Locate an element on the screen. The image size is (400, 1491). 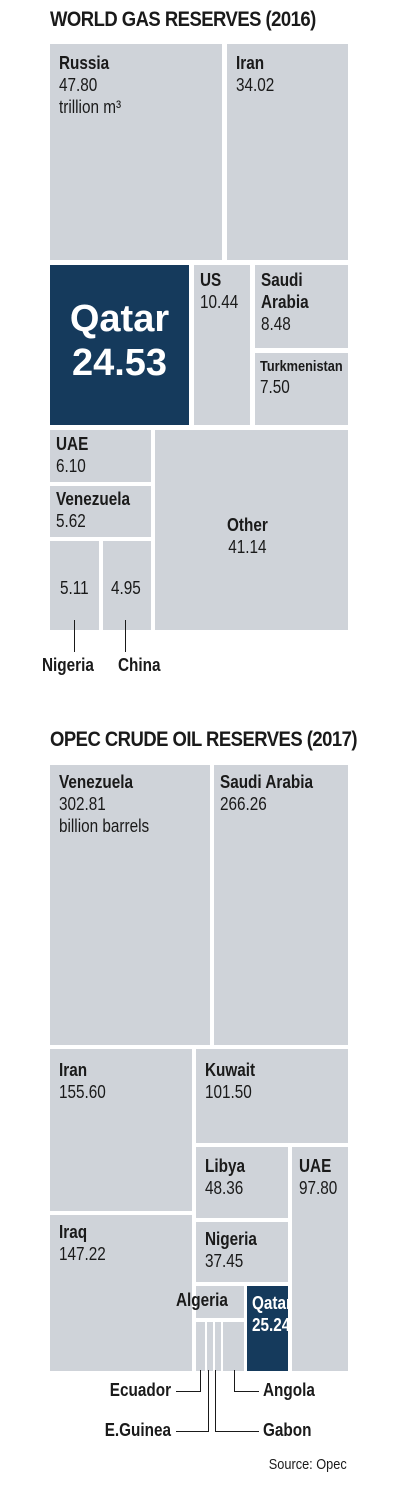
gas-tile-china: 4.95 is located at coordinates (127, 585).